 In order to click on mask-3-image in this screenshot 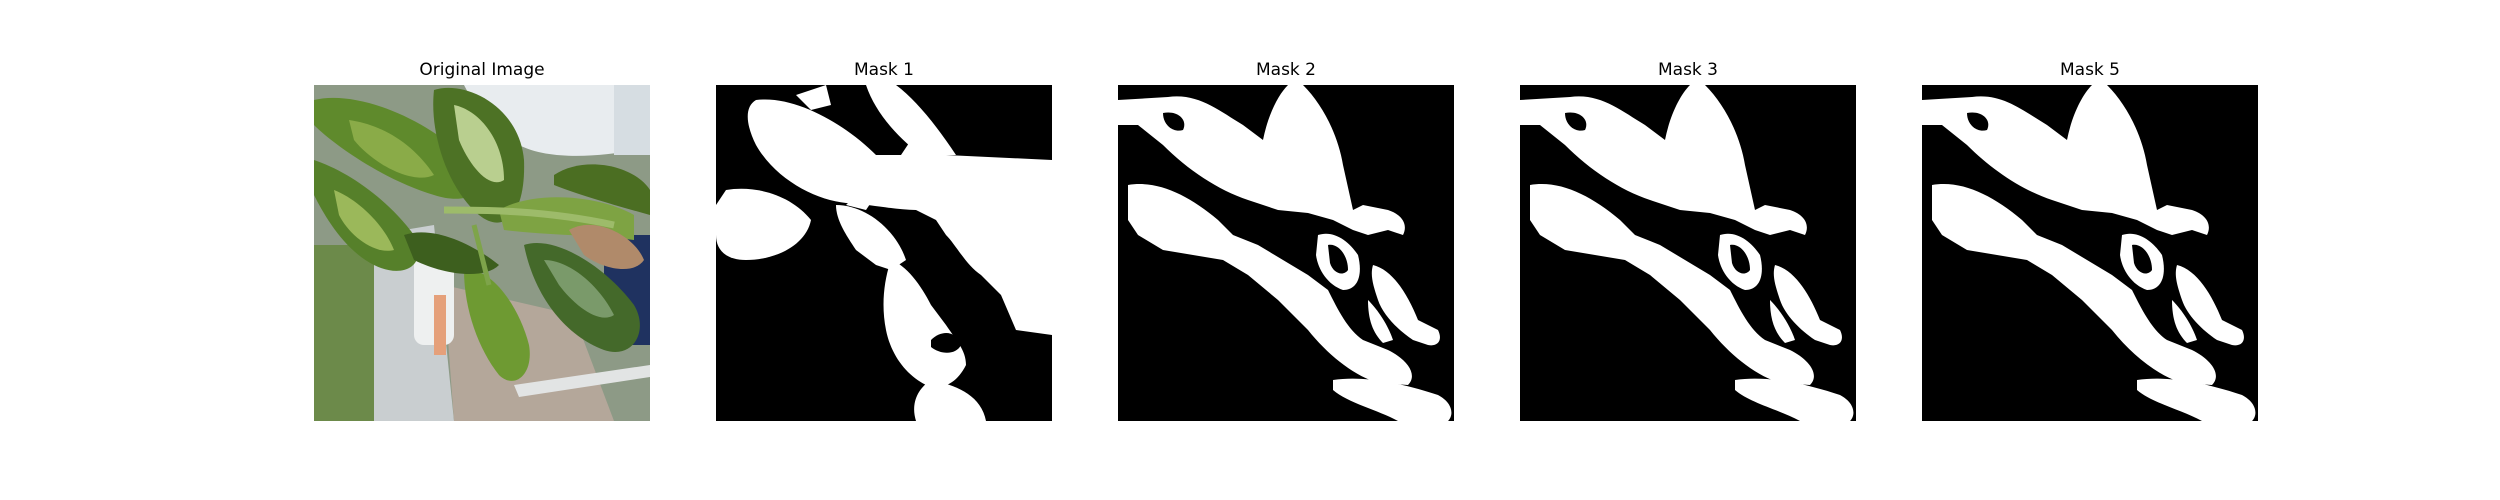, I will do `click(1688, 253)`.